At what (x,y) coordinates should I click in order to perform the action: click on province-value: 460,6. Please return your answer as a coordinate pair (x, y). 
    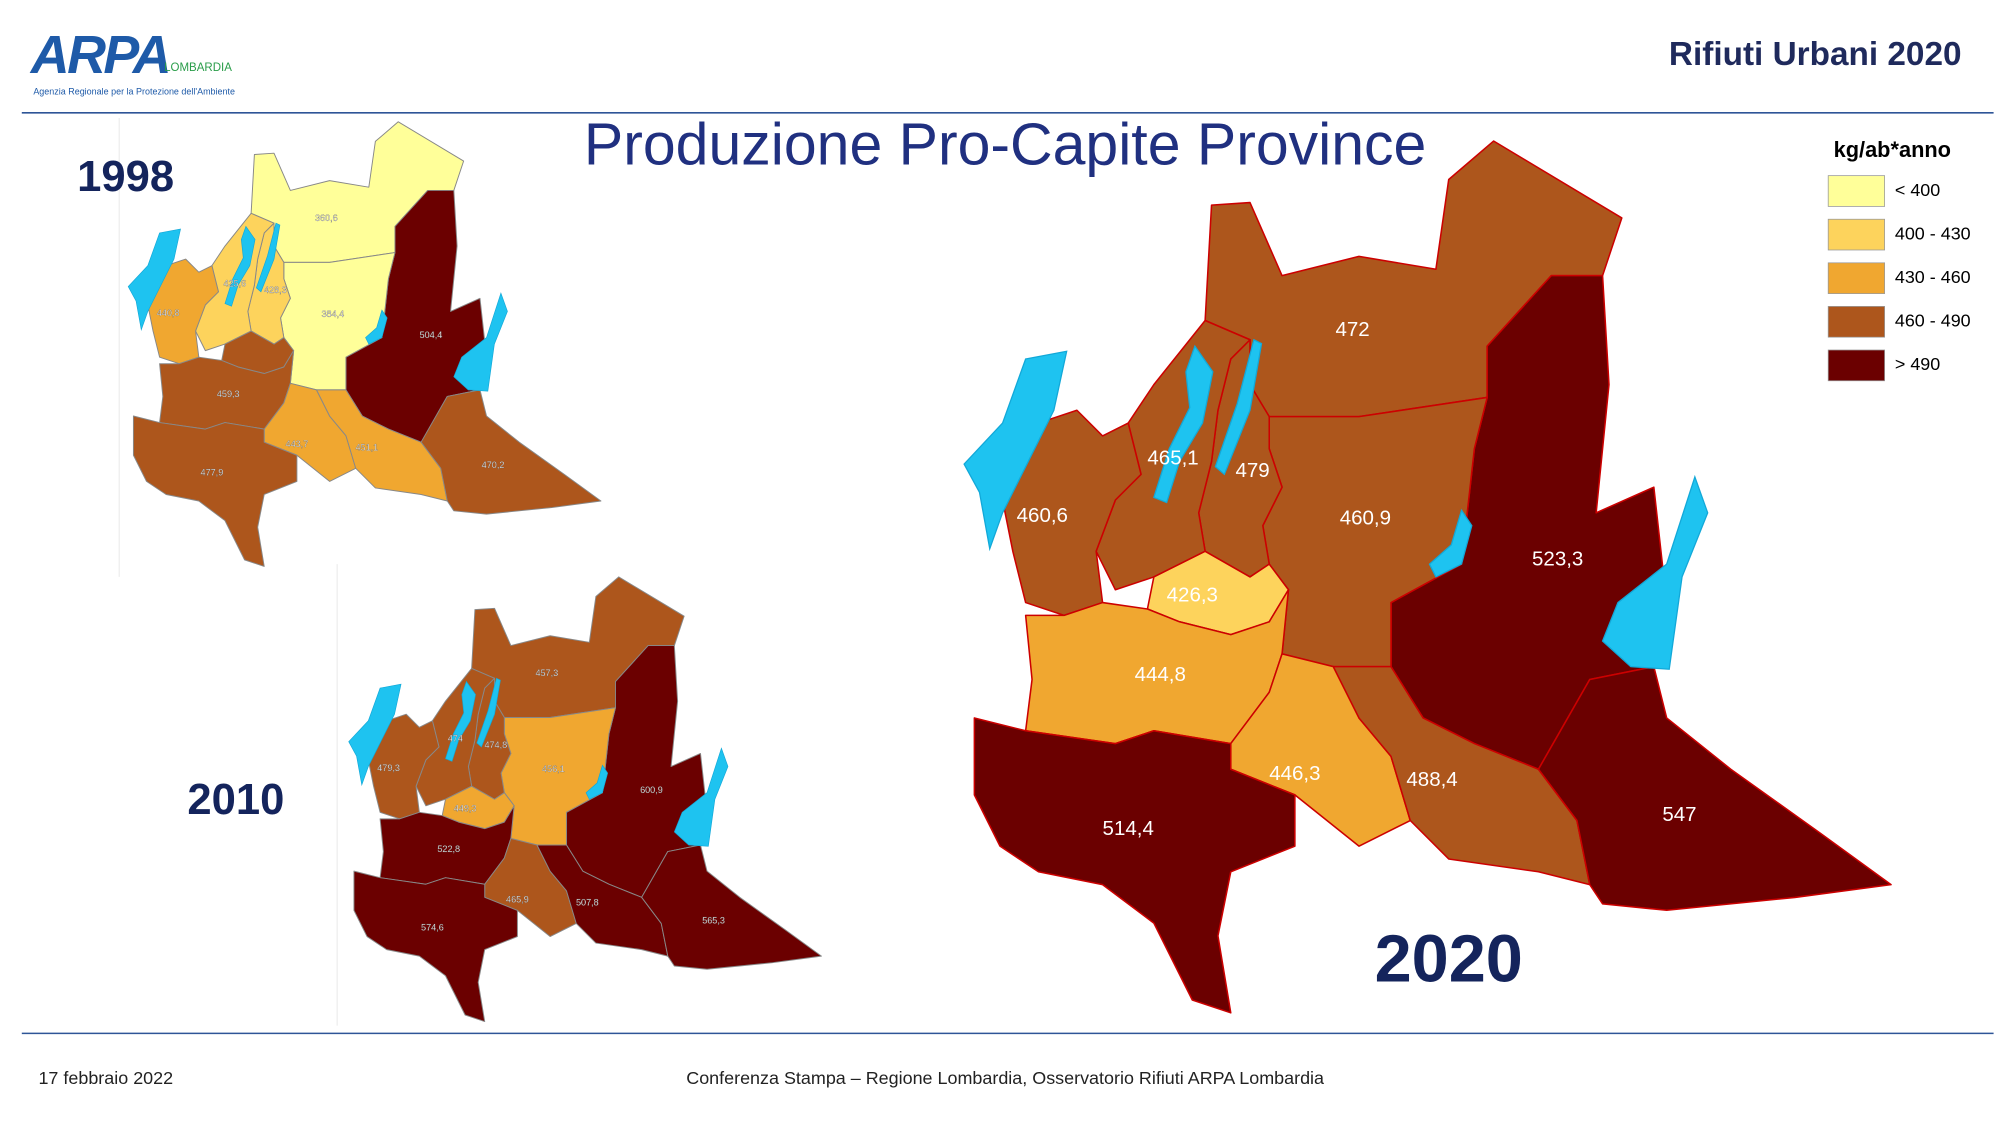
    Looking at the image, I should click on (1042, 515).